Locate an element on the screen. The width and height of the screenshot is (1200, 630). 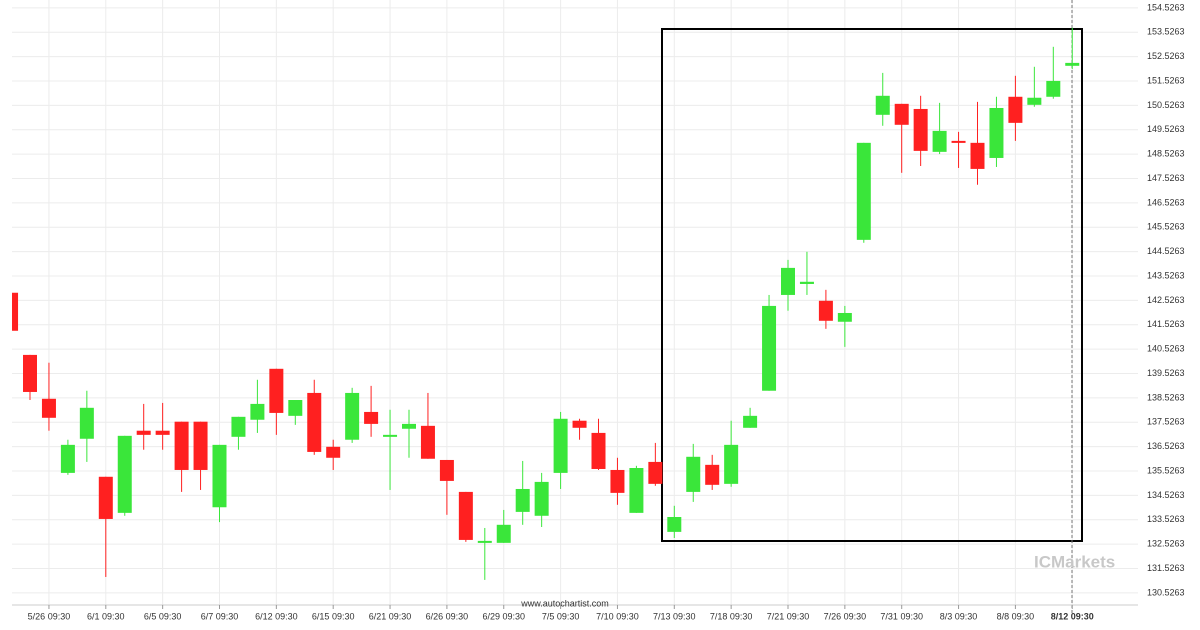
y-tick-label: 134.5263 is located at coordinates (1166, 495).